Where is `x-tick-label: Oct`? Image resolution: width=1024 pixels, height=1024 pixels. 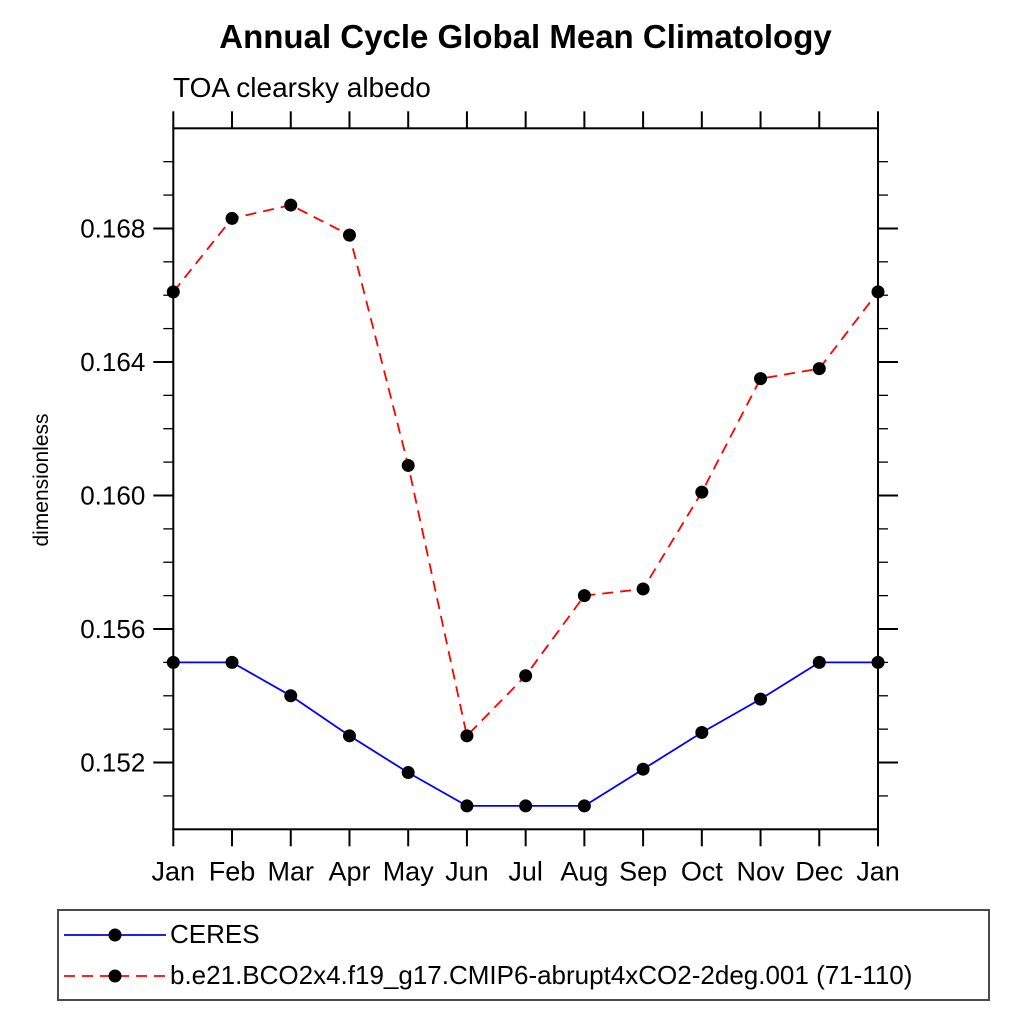 x-tick-label: Oct is located at coordinates (702, 871).